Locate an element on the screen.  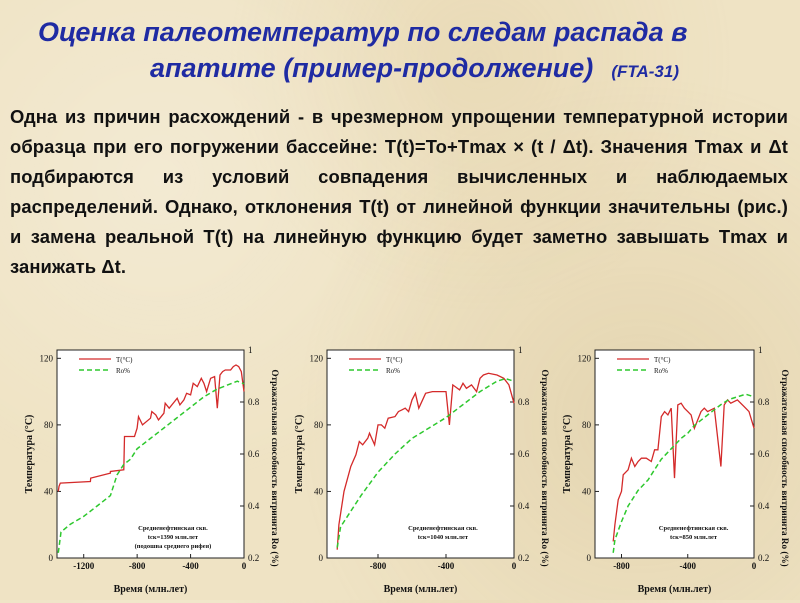
annotation-line: tск=1390 млн.лет is located at coordinates (173, 537).